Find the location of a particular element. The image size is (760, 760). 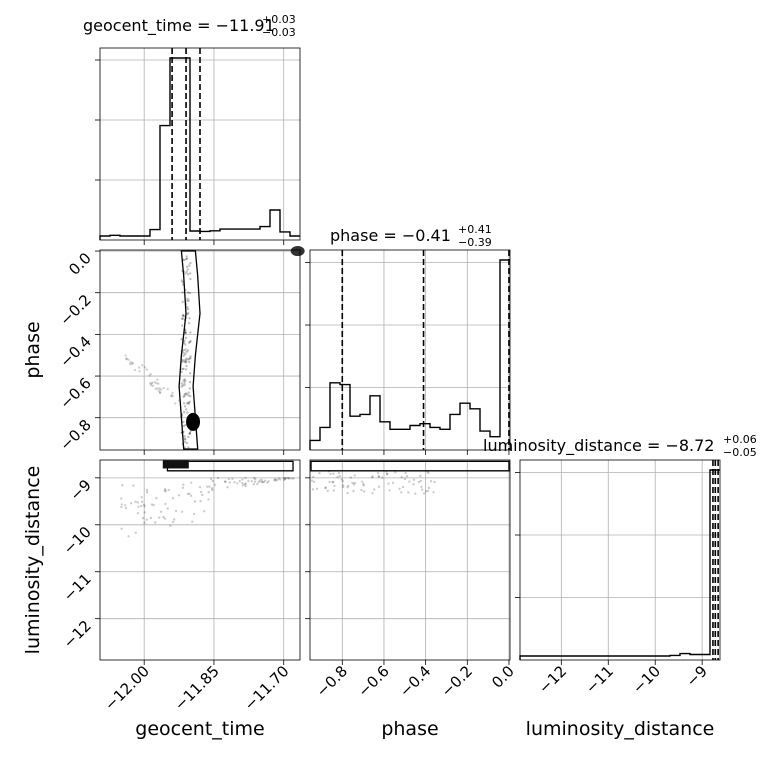

ytick-label-phase-4: 0.0 is located at coordinates (80, 264).